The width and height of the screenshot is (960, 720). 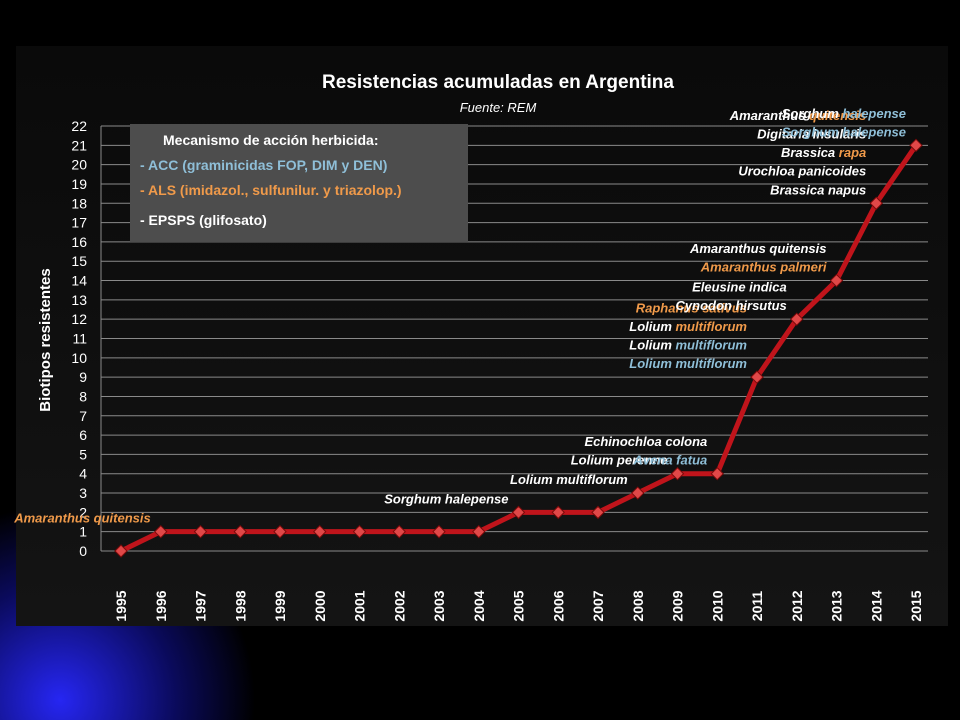 What do you see at coordinates (280, 605) in the screenshot?
I see `x-tick-label: 1999` at bounding box center [280, 605].